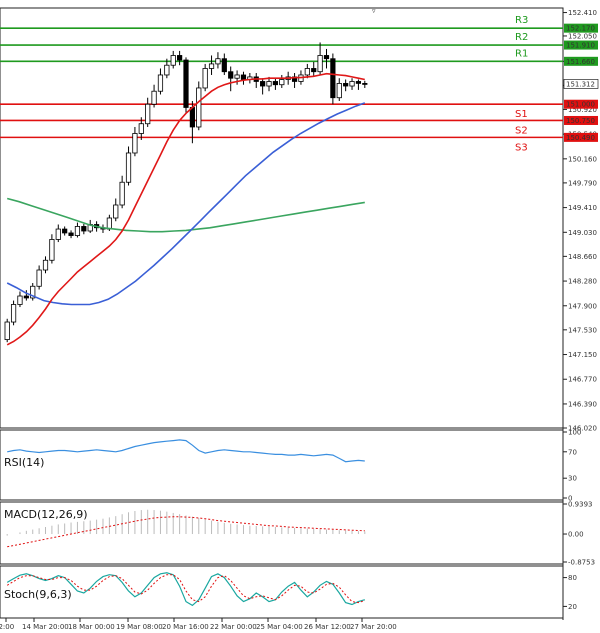 The image size is (600, 633). I want to click on level-value-label: 151.910, so click(580, 46).